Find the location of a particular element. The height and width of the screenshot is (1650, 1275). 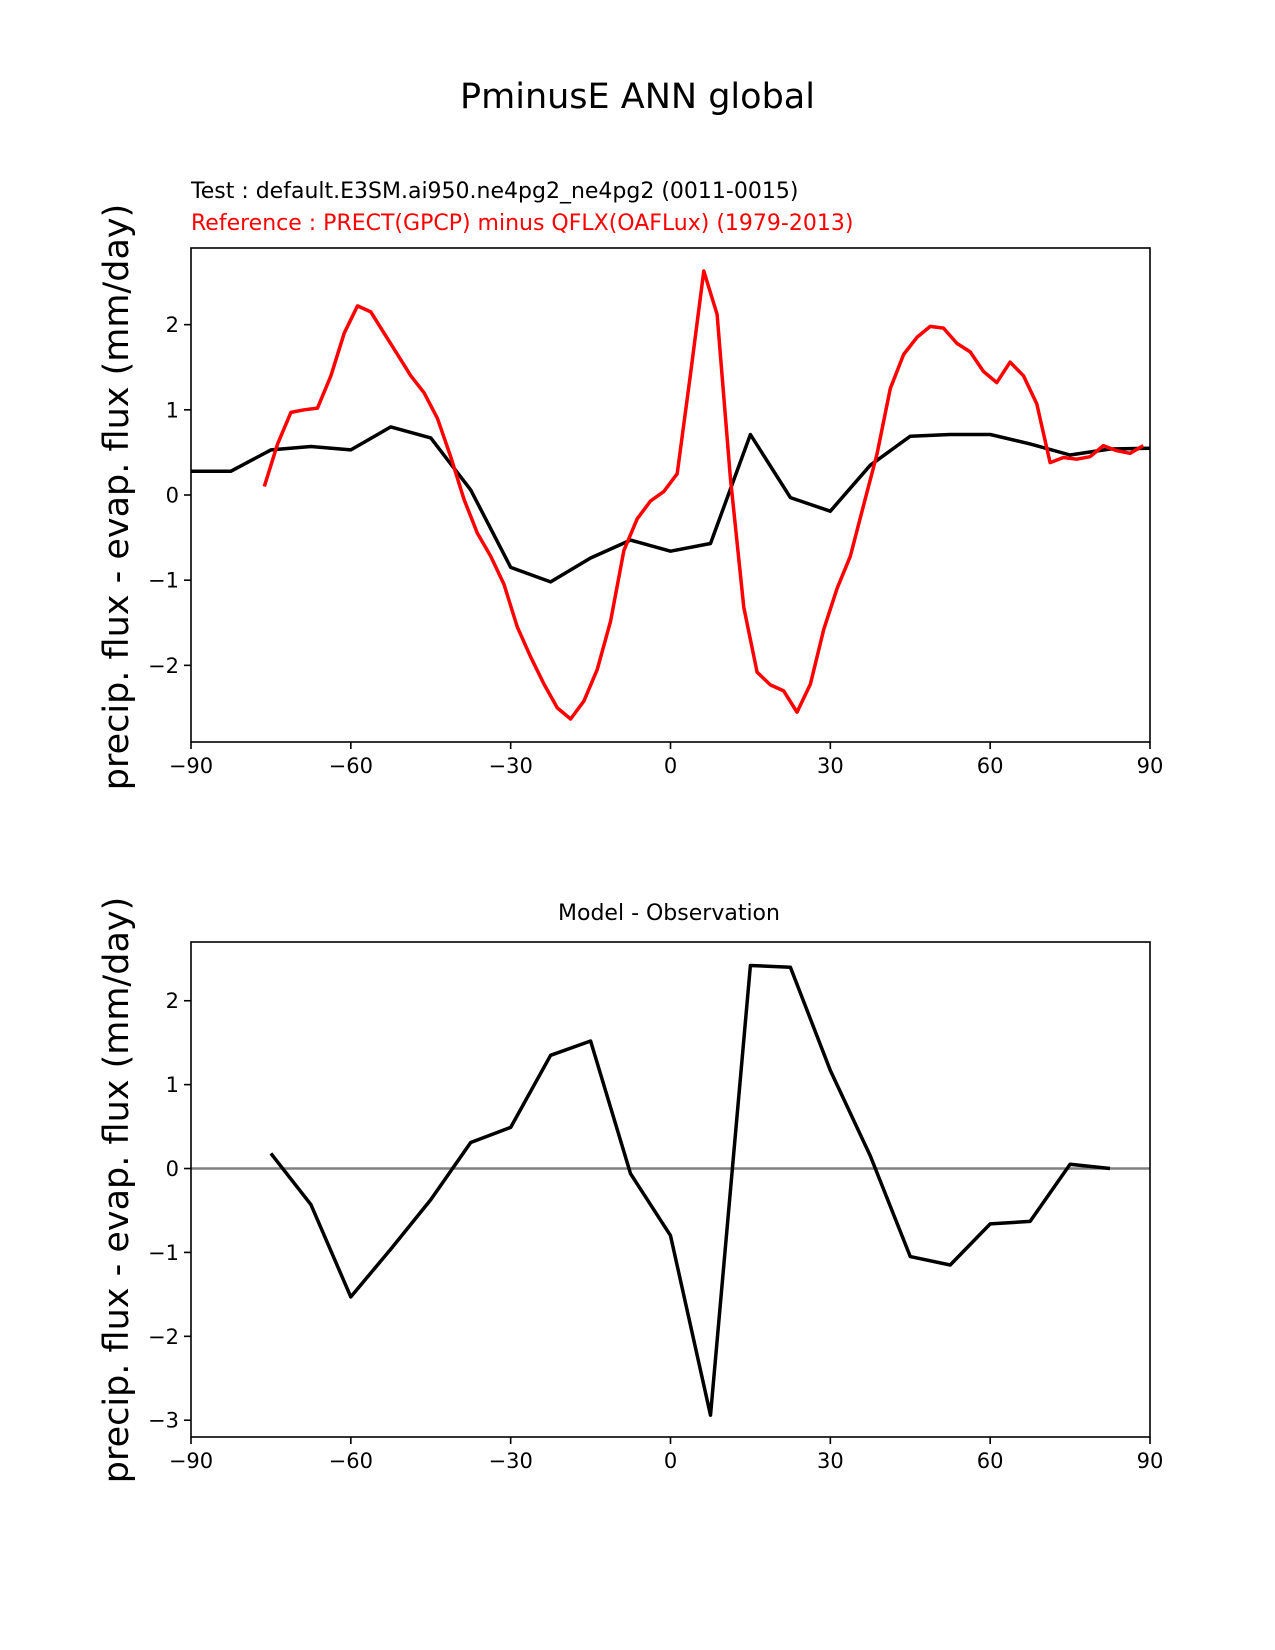

bottom-panel-title: Model - Observation is located at coordinates (669, 913).